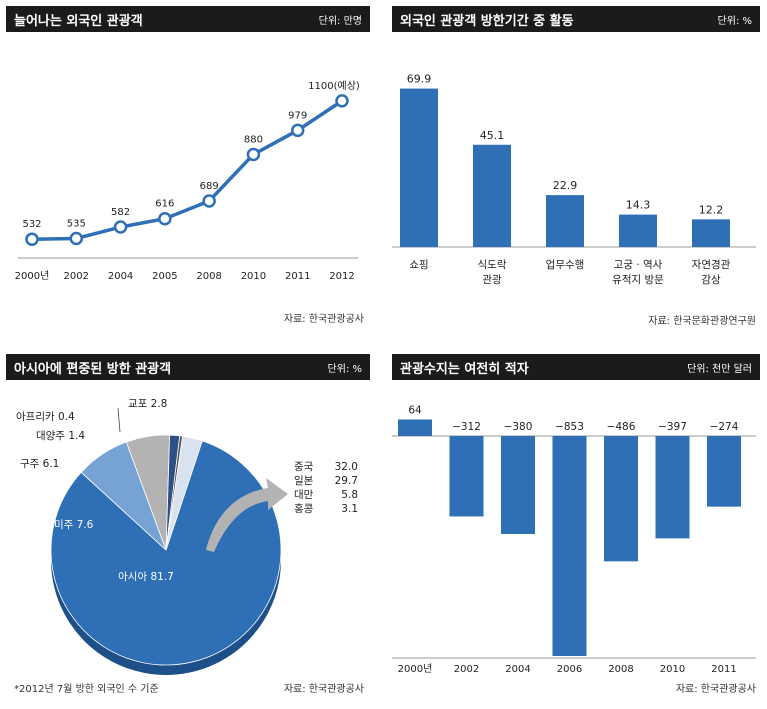 The width and height of the screenshot is (767, 709). Describe the element at coordinates (297, 130) in the screenshot. I see `point-2011` at that location.